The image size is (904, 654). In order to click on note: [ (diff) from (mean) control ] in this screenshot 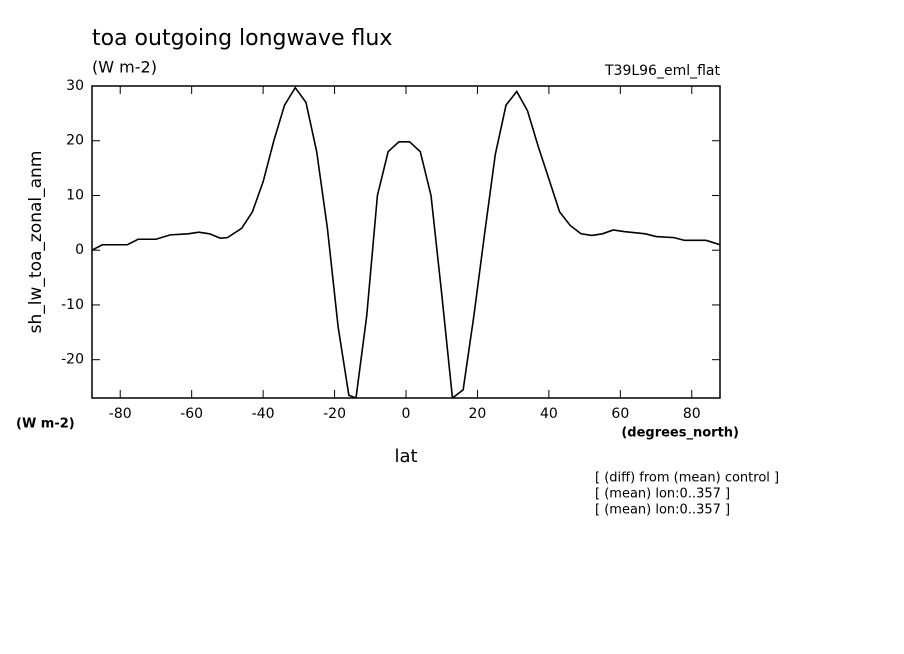, I will do `click(687, 478)`.